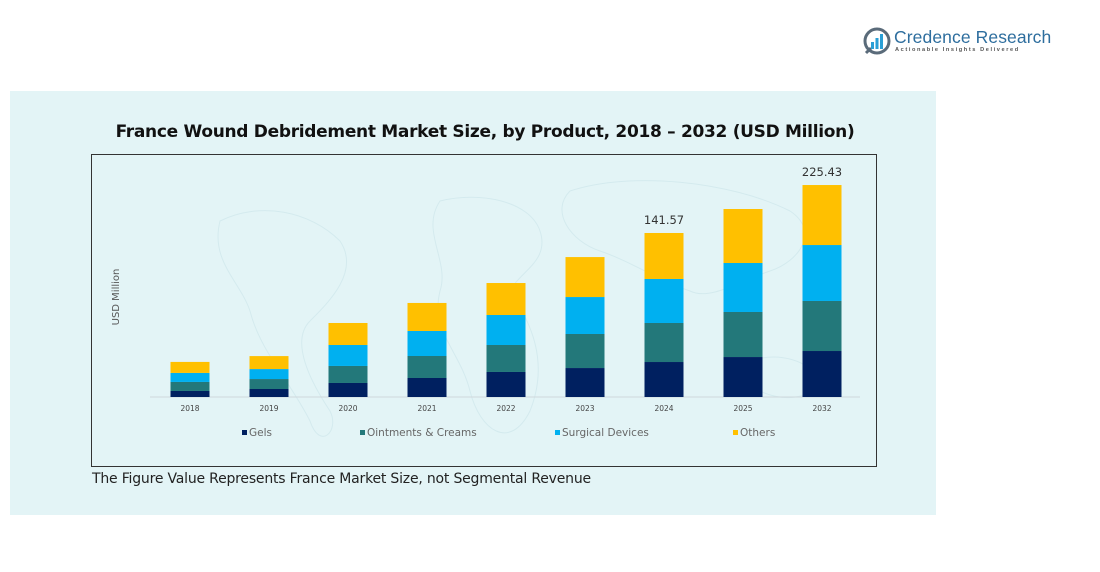  Describe the element at coordinates (190, 377) in the screenshot. I see `bar-segment-surgical-devices-2018` at that location.